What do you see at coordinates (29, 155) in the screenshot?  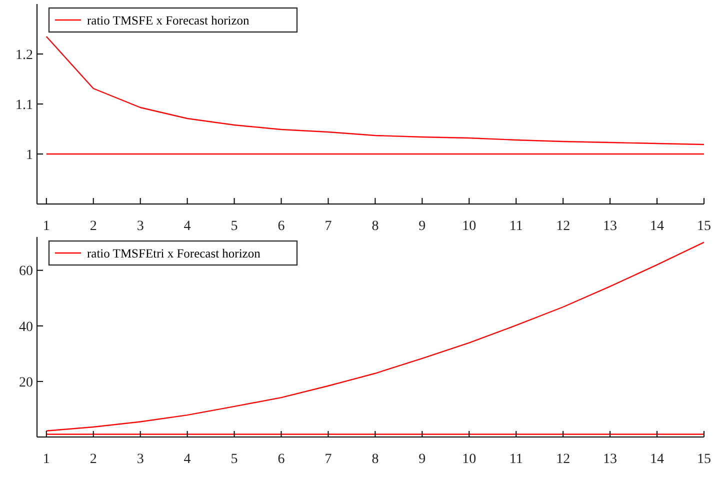 I see `y-tick-label: 1` at bounding box center [29, 155].